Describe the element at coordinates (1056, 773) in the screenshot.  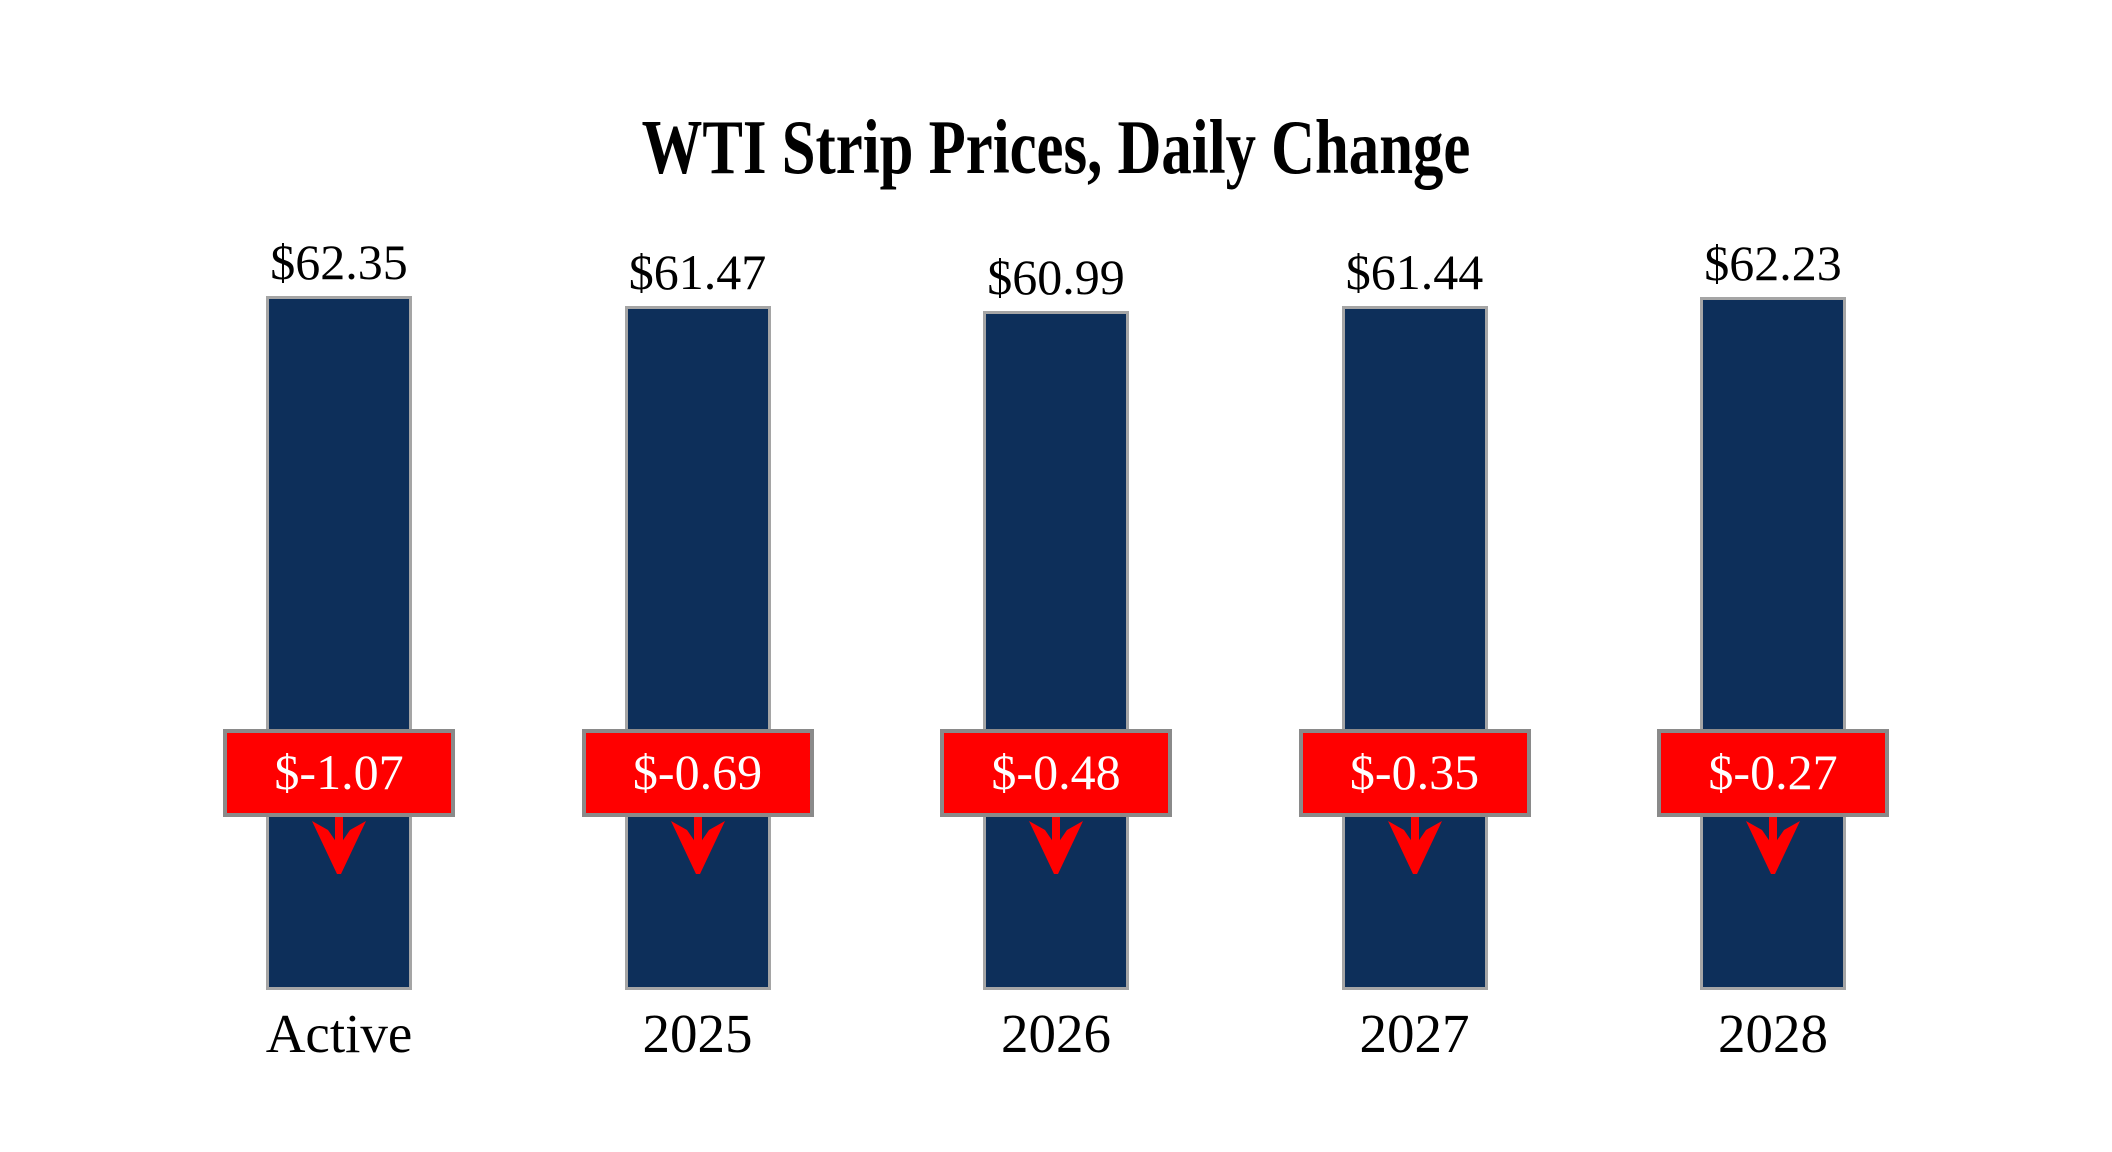
I see `change-badge: $-0.48` at that location.